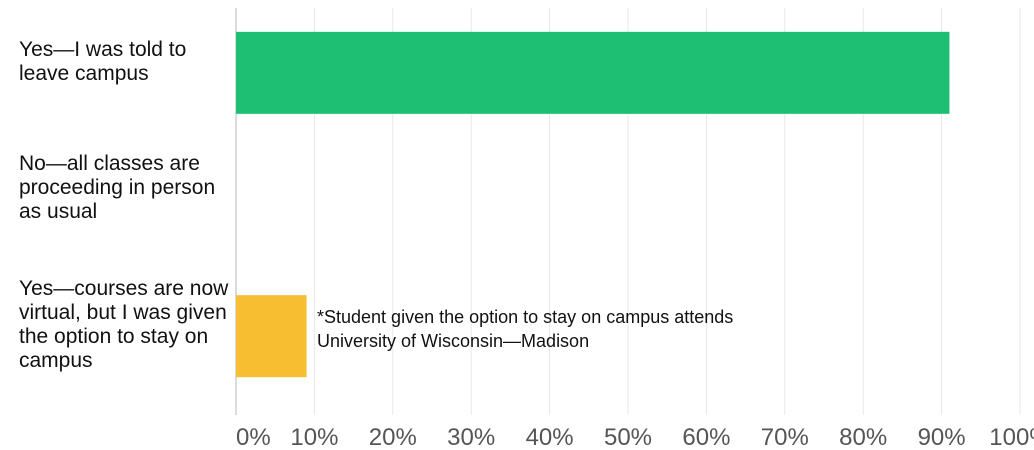 Image resolution: width=1034 pixels, height=450 pixels. I want to click on x-tick-label-2: 20%, so click(393, 437).